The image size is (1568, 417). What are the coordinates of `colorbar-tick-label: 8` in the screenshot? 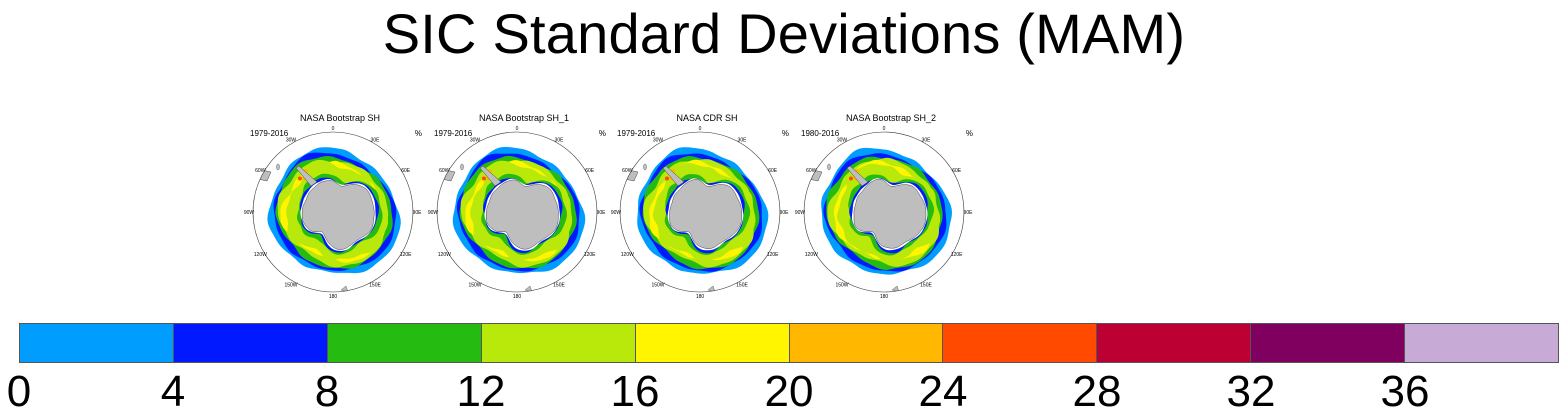 It's located at (327, 391).